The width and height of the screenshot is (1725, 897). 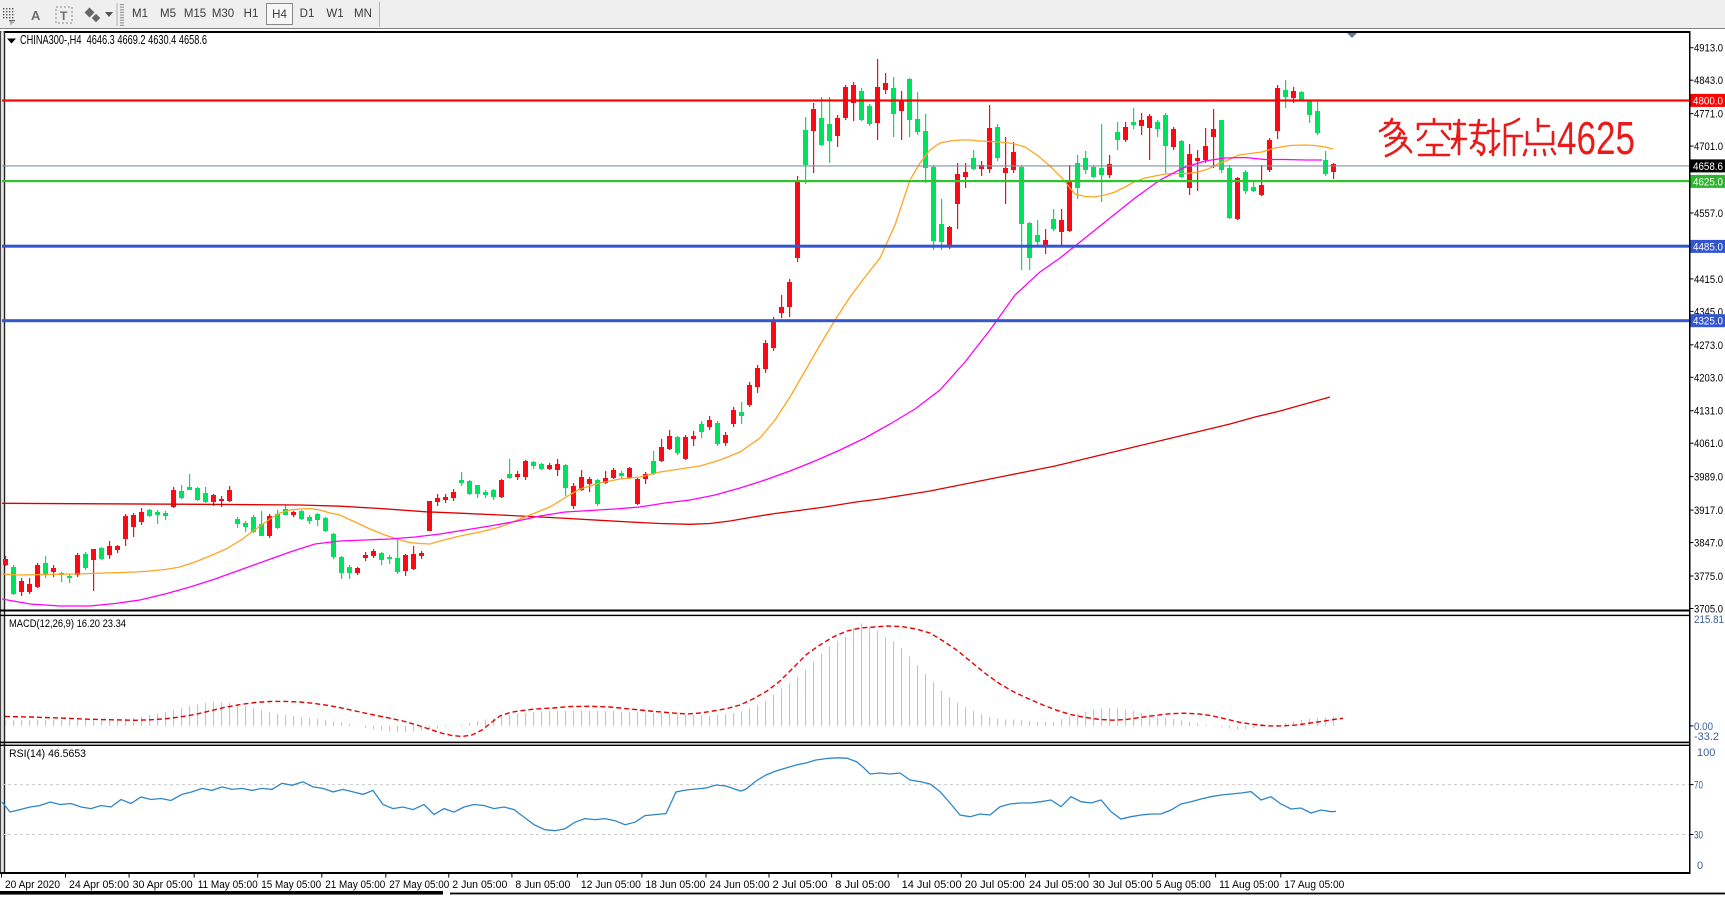 What do you see at coordinates (1708, 101) in the screenshot?
I see `svg-text: 4800.0` at bounding box center [1708, 101].